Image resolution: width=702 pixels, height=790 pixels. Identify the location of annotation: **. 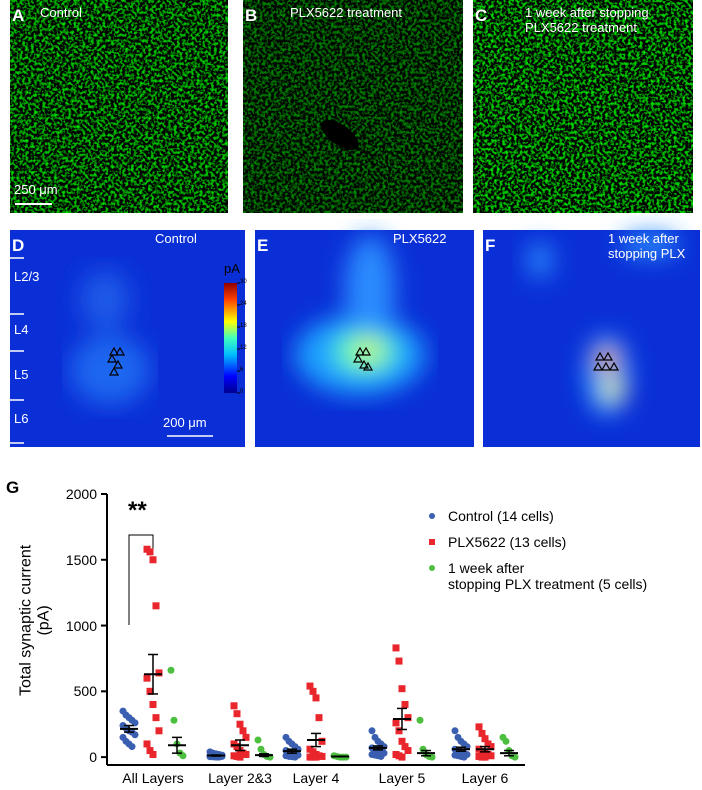
(137, 510).